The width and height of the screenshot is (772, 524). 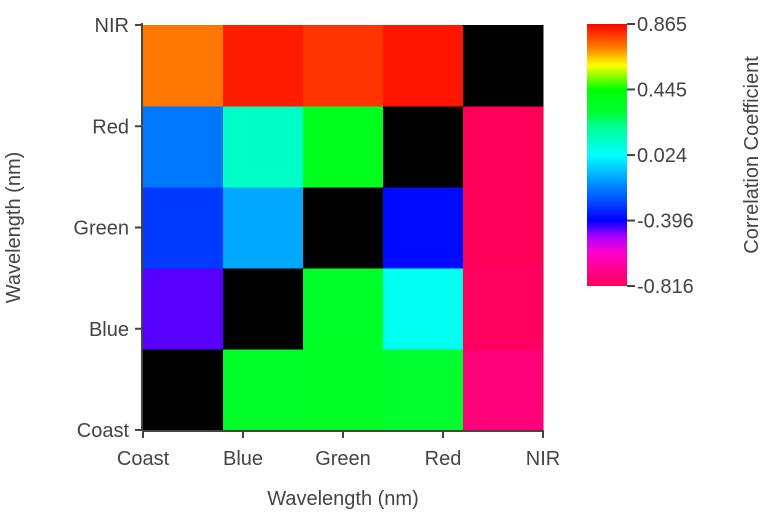 I want to click on heatmap-cell-red-red, so click(x=423, y=147).